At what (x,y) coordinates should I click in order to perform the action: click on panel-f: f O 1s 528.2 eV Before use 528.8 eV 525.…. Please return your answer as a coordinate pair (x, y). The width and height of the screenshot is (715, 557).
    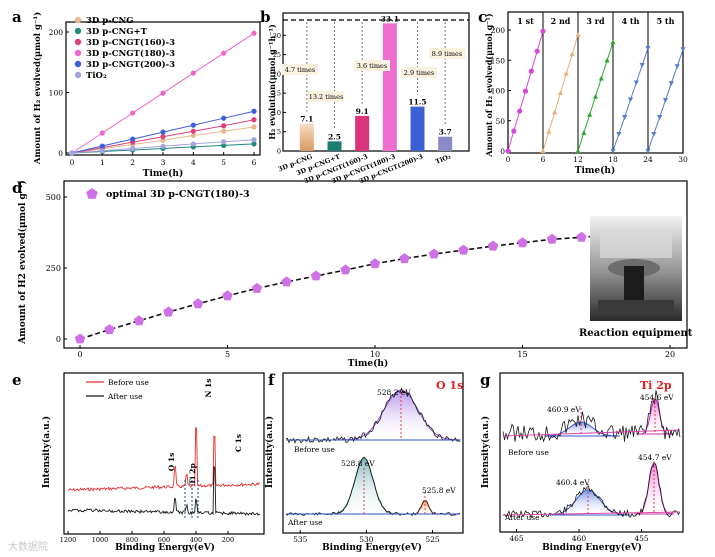
    Looking at the image, I should click on (364, 462).